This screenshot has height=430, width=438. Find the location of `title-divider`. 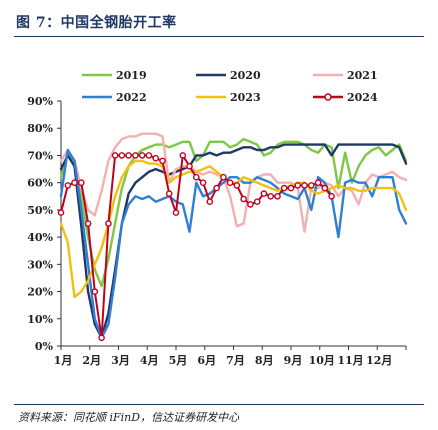

title-divider is located at coordinates (219, 36).